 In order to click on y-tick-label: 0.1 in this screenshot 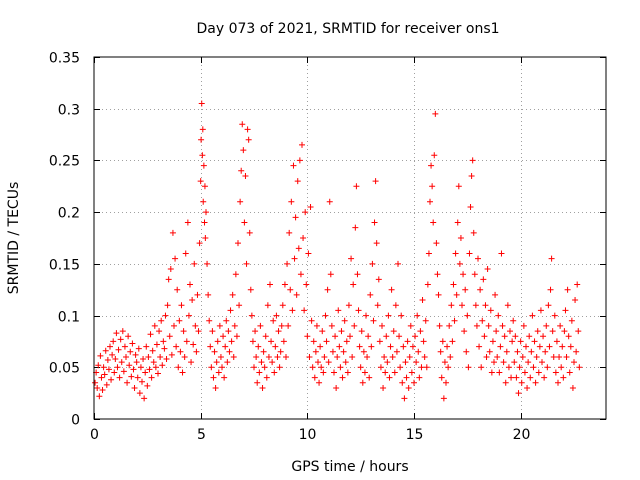, I will do `click(69, 318)`.